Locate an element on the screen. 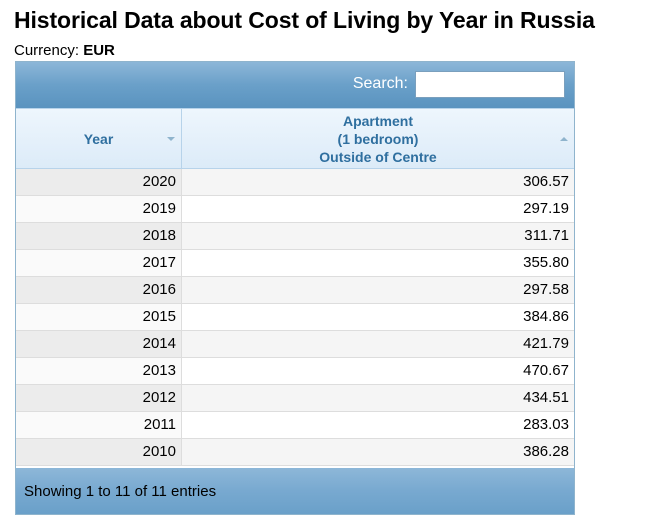  currency-value: EUR is located at coordinates (99, 50).